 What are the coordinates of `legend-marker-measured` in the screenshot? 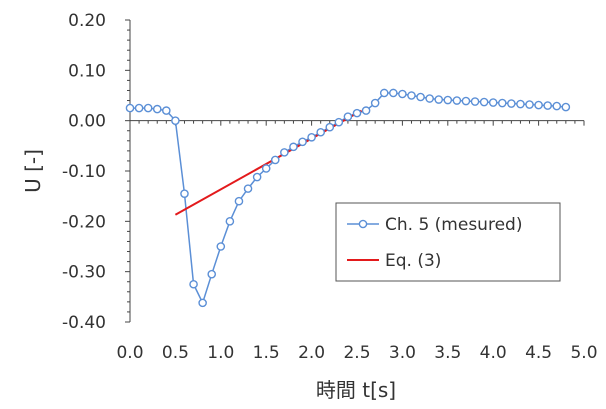 It's located at (363, 224).